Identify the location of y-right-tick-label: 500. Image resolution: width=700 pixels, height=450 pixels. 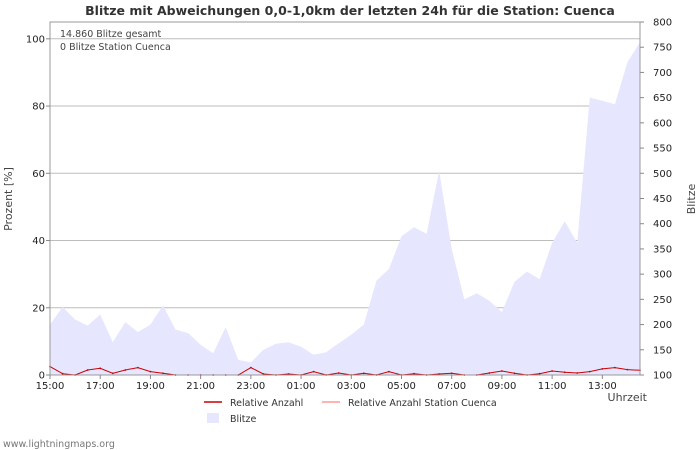
(662, 174).